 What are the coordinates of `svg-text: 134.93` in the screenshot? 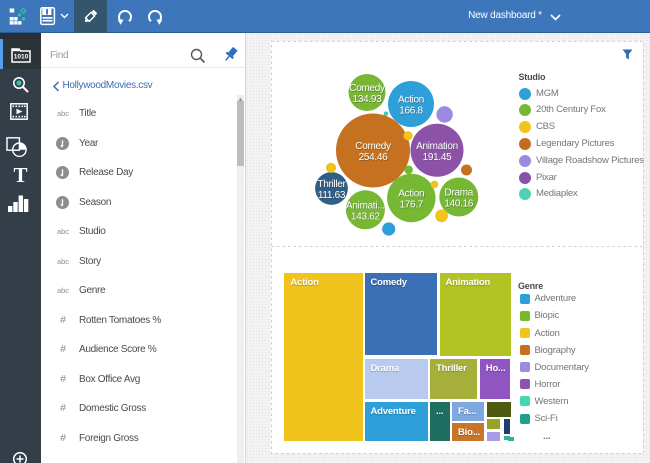 It's located at (368, 99).